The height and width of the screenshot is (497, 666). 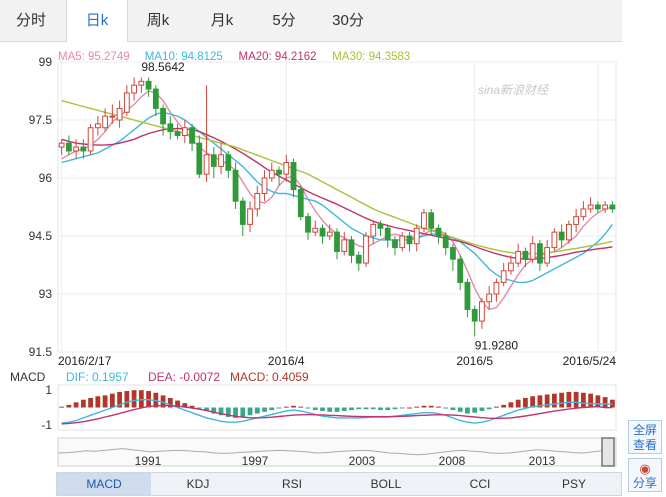 I want to click on fullscreen-button: 全屏 查看, so click(x=645, y=437).